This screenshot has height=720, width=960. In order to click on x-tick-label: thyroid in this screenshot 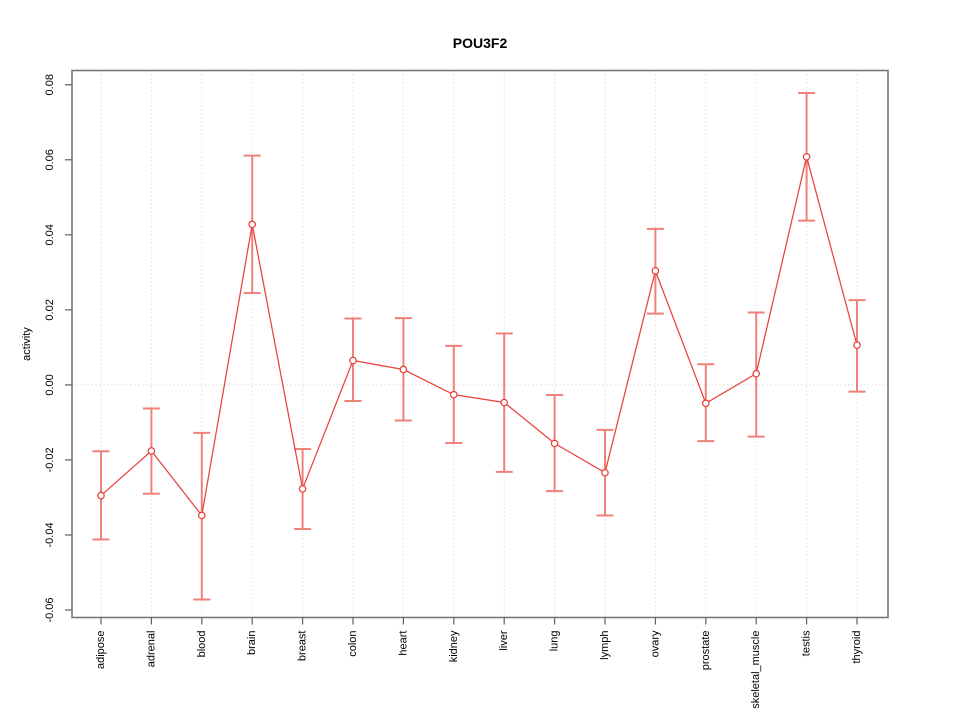, I will do `click(857, 647)`.